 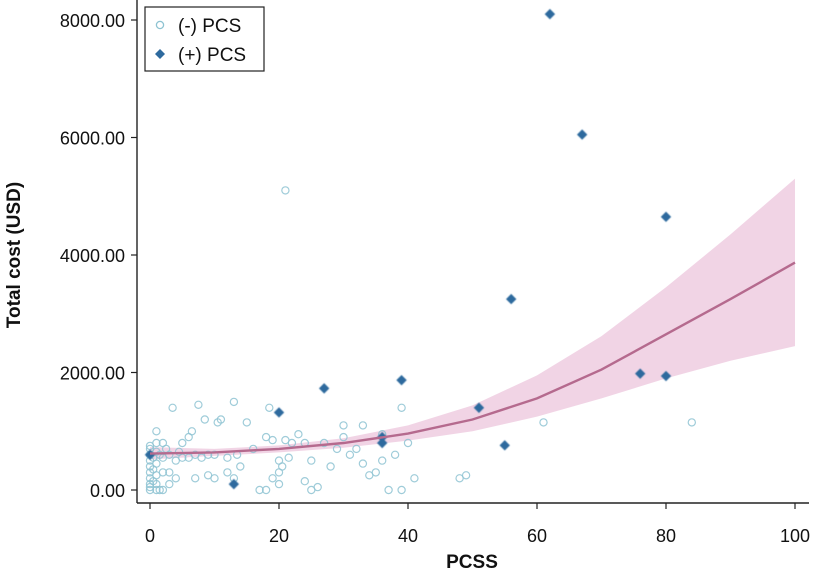 What do you see at coordinates (209, 26) in the screenshot?
I see `legend-label-neg-pcs: (-) PCS` at bounding box center [209, 26].